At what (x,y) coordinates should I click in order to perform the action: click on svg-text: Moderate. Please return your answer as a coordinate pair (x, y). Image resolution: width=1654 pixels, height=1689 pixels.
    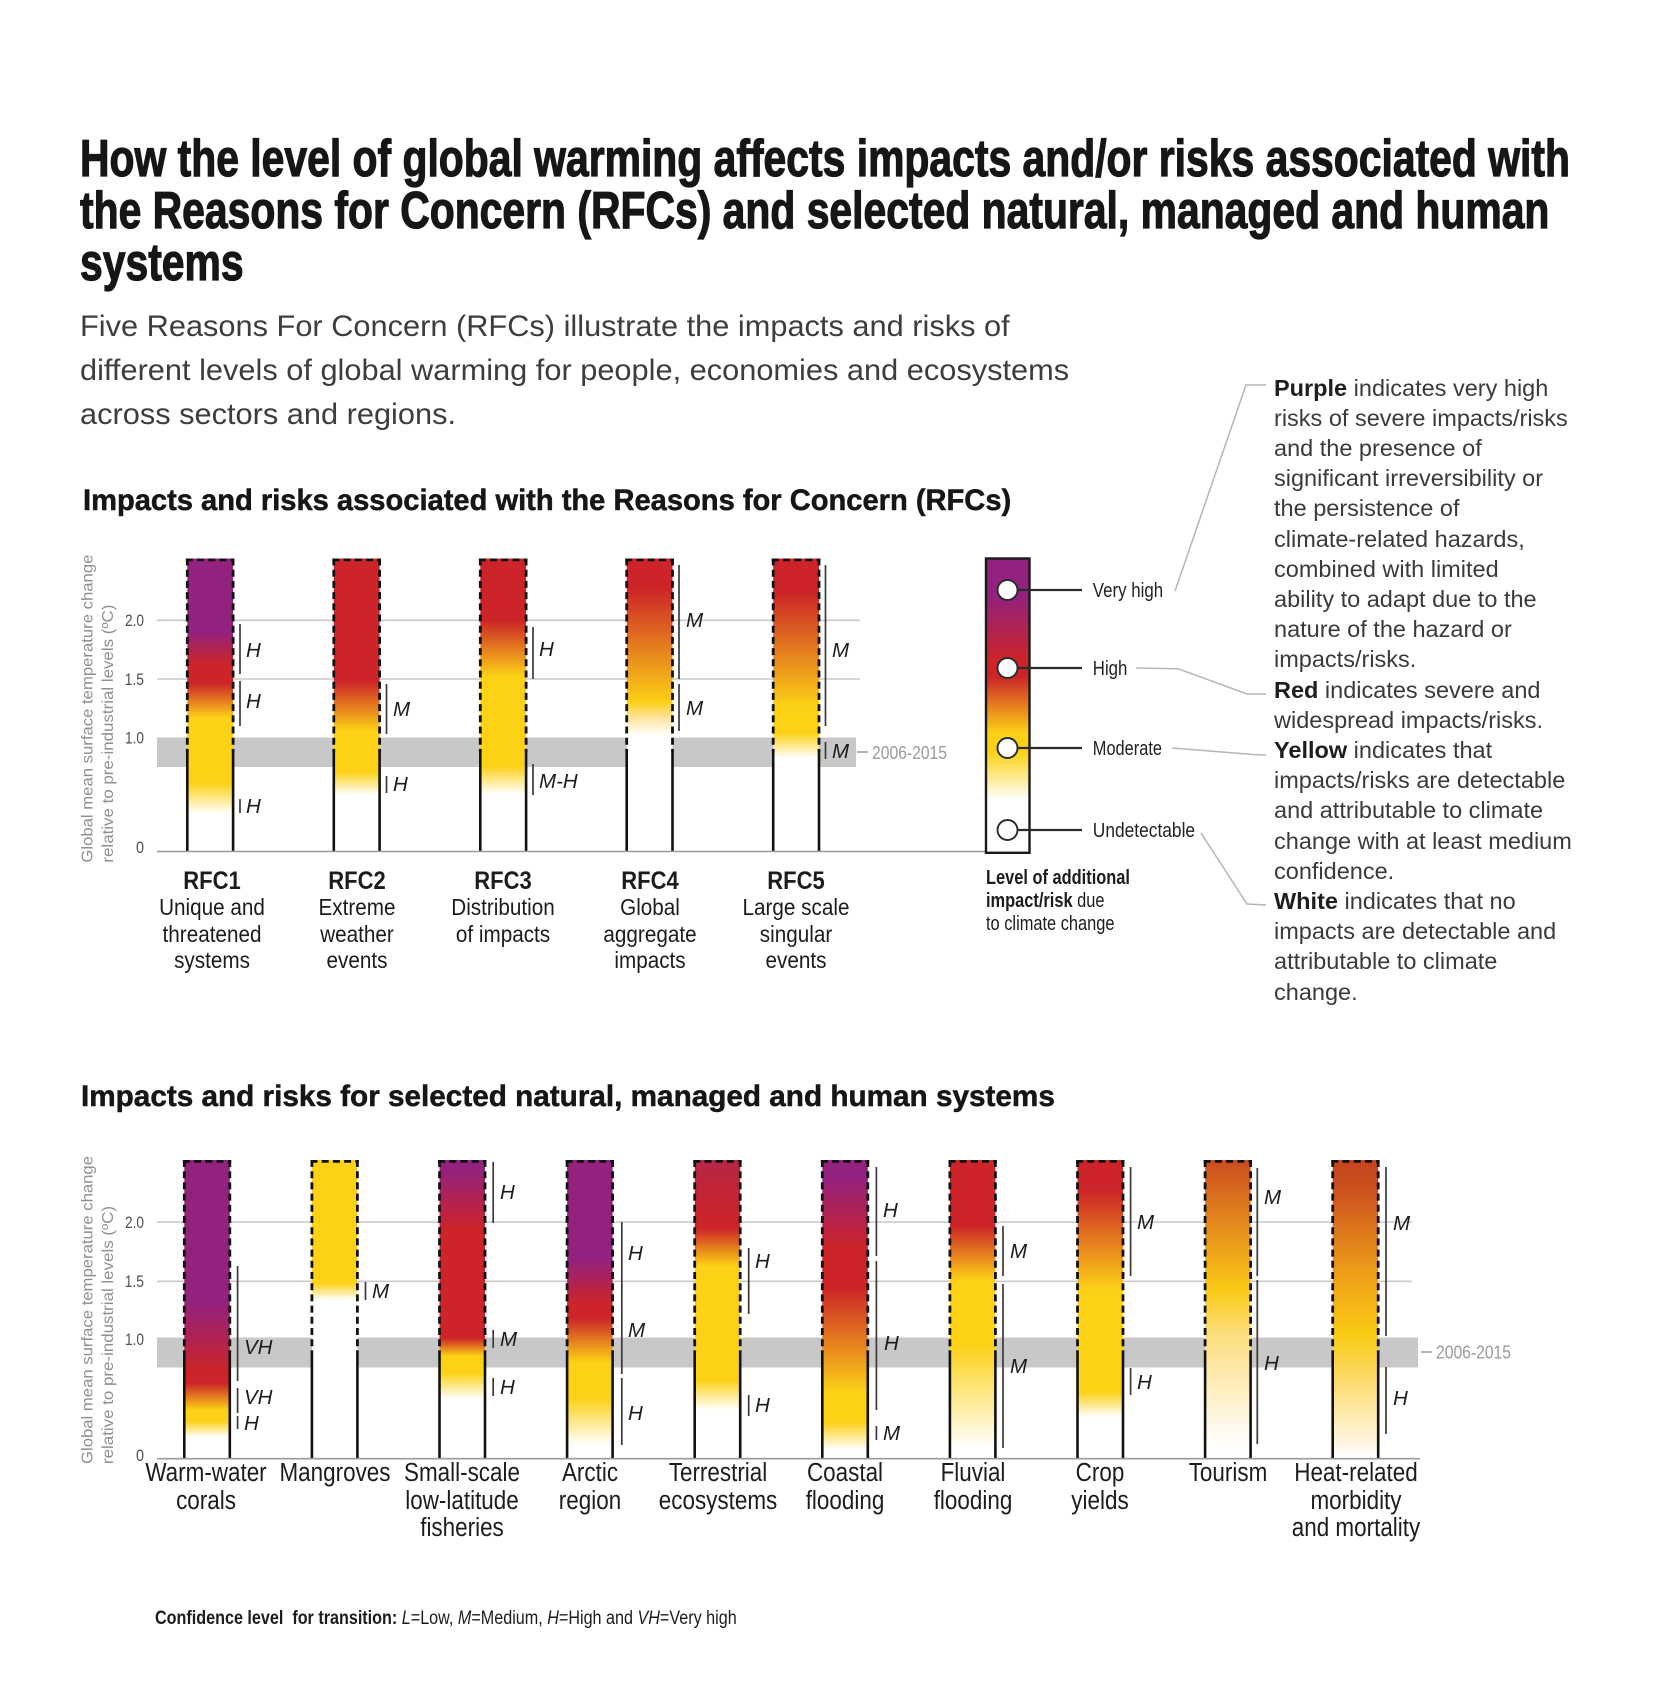
    Looking at the image, I should click on (1127, 749).